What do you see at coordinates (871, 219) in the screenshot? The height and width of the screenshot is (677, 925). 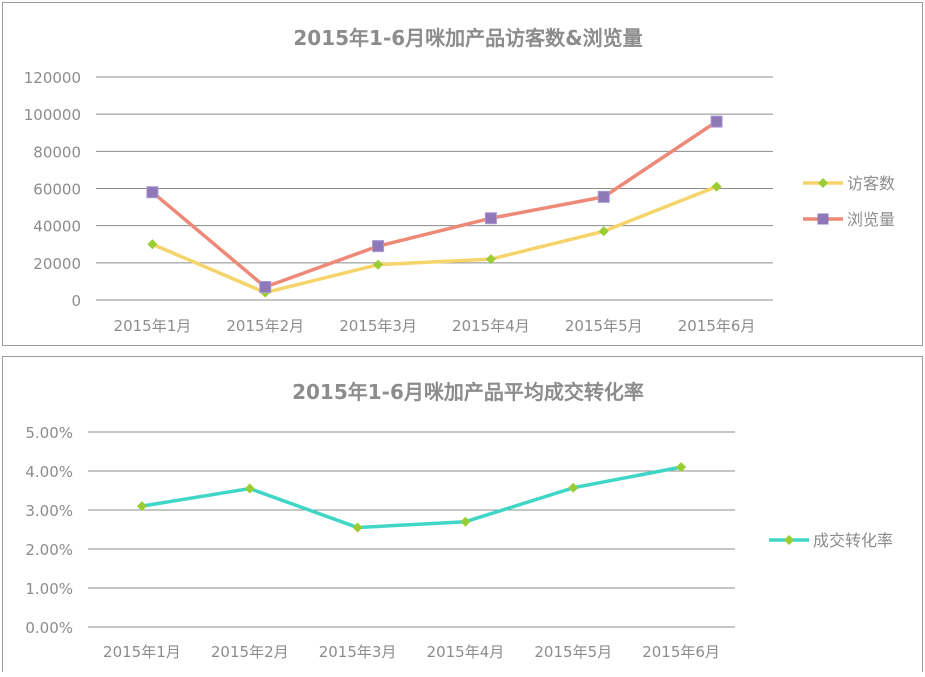 I see `legend-label: 浏览量` at bounding box center [871, 219].